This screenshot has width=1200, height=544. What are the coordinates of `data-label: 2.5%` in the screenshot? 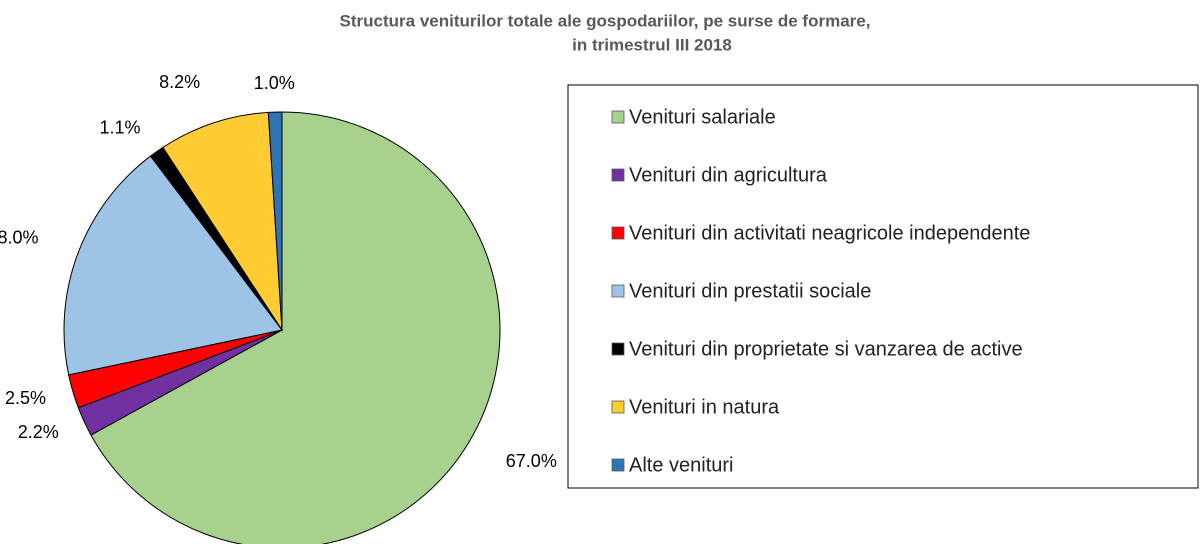 It's located at (25, 398).